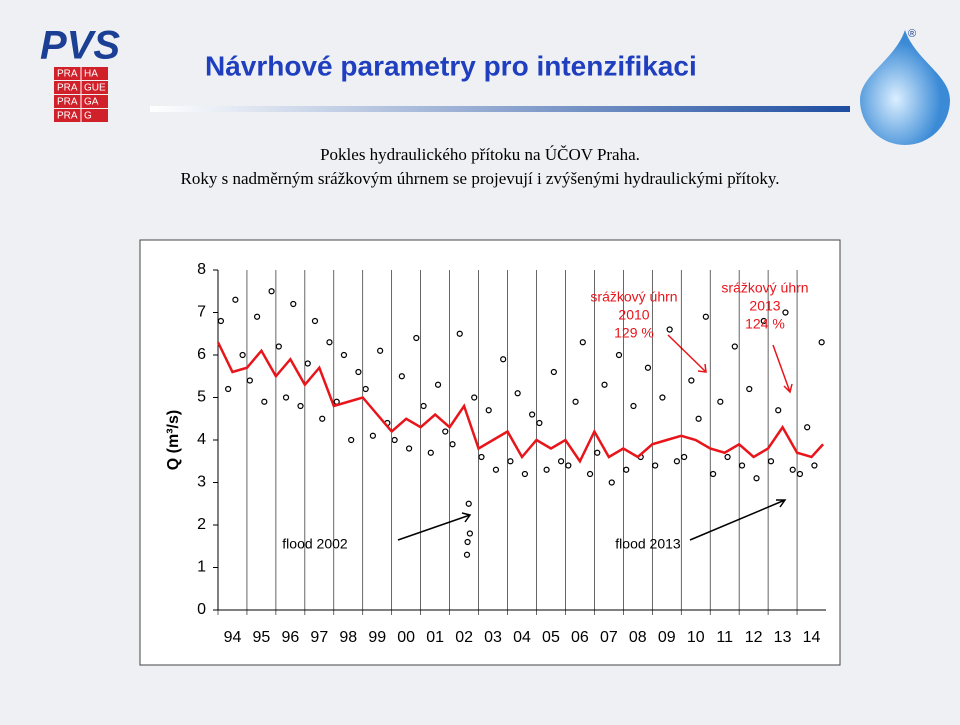  Describe the element at coordinates (173, 440) in the screenshot. I see `y-axis-label: Q (m³/s)` at that location.